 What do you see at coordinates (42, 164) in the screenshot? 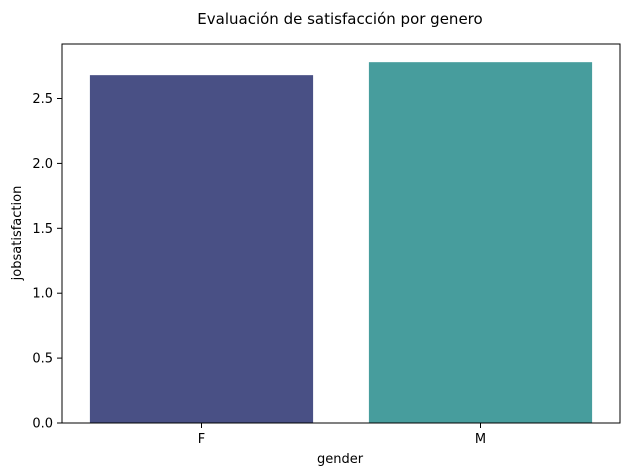
I see `y-tick-label: 2.0` at bounding box center [42, 164].